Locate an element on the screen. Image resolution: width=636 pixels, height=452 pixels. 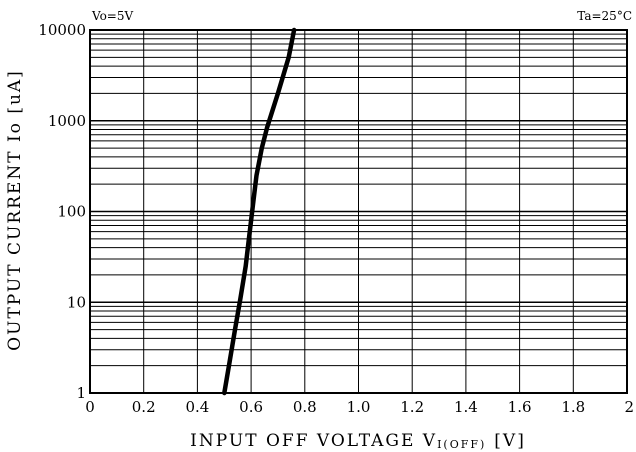
x-tick-label: 0.2 is located at coordinates (144, 407).